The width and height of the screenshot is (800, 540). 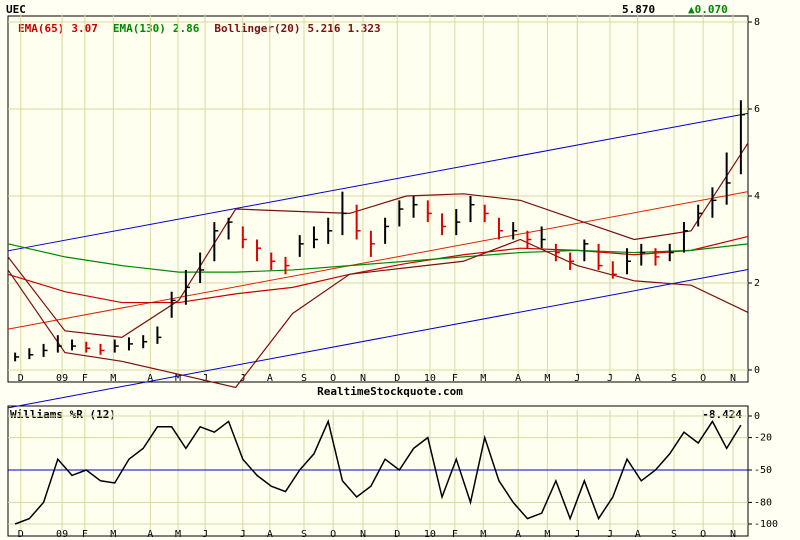 I want to click on y-tick-label: 4, so click(x=757, y=196).